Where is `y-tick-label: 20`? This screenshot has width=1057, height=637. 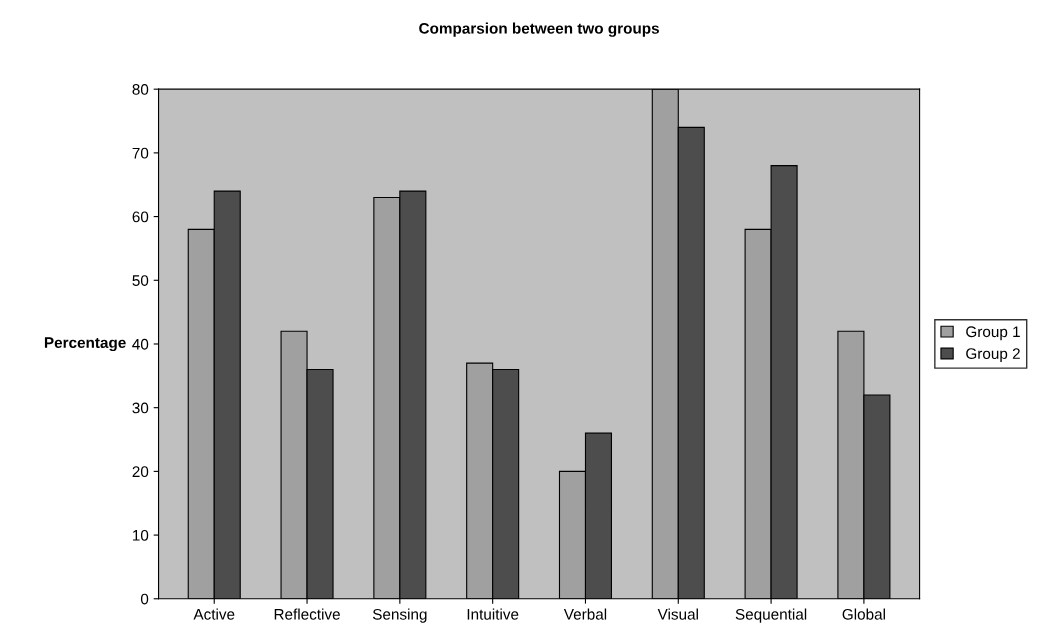 y-tick-label: 20 is located at coordinates (140, 472).